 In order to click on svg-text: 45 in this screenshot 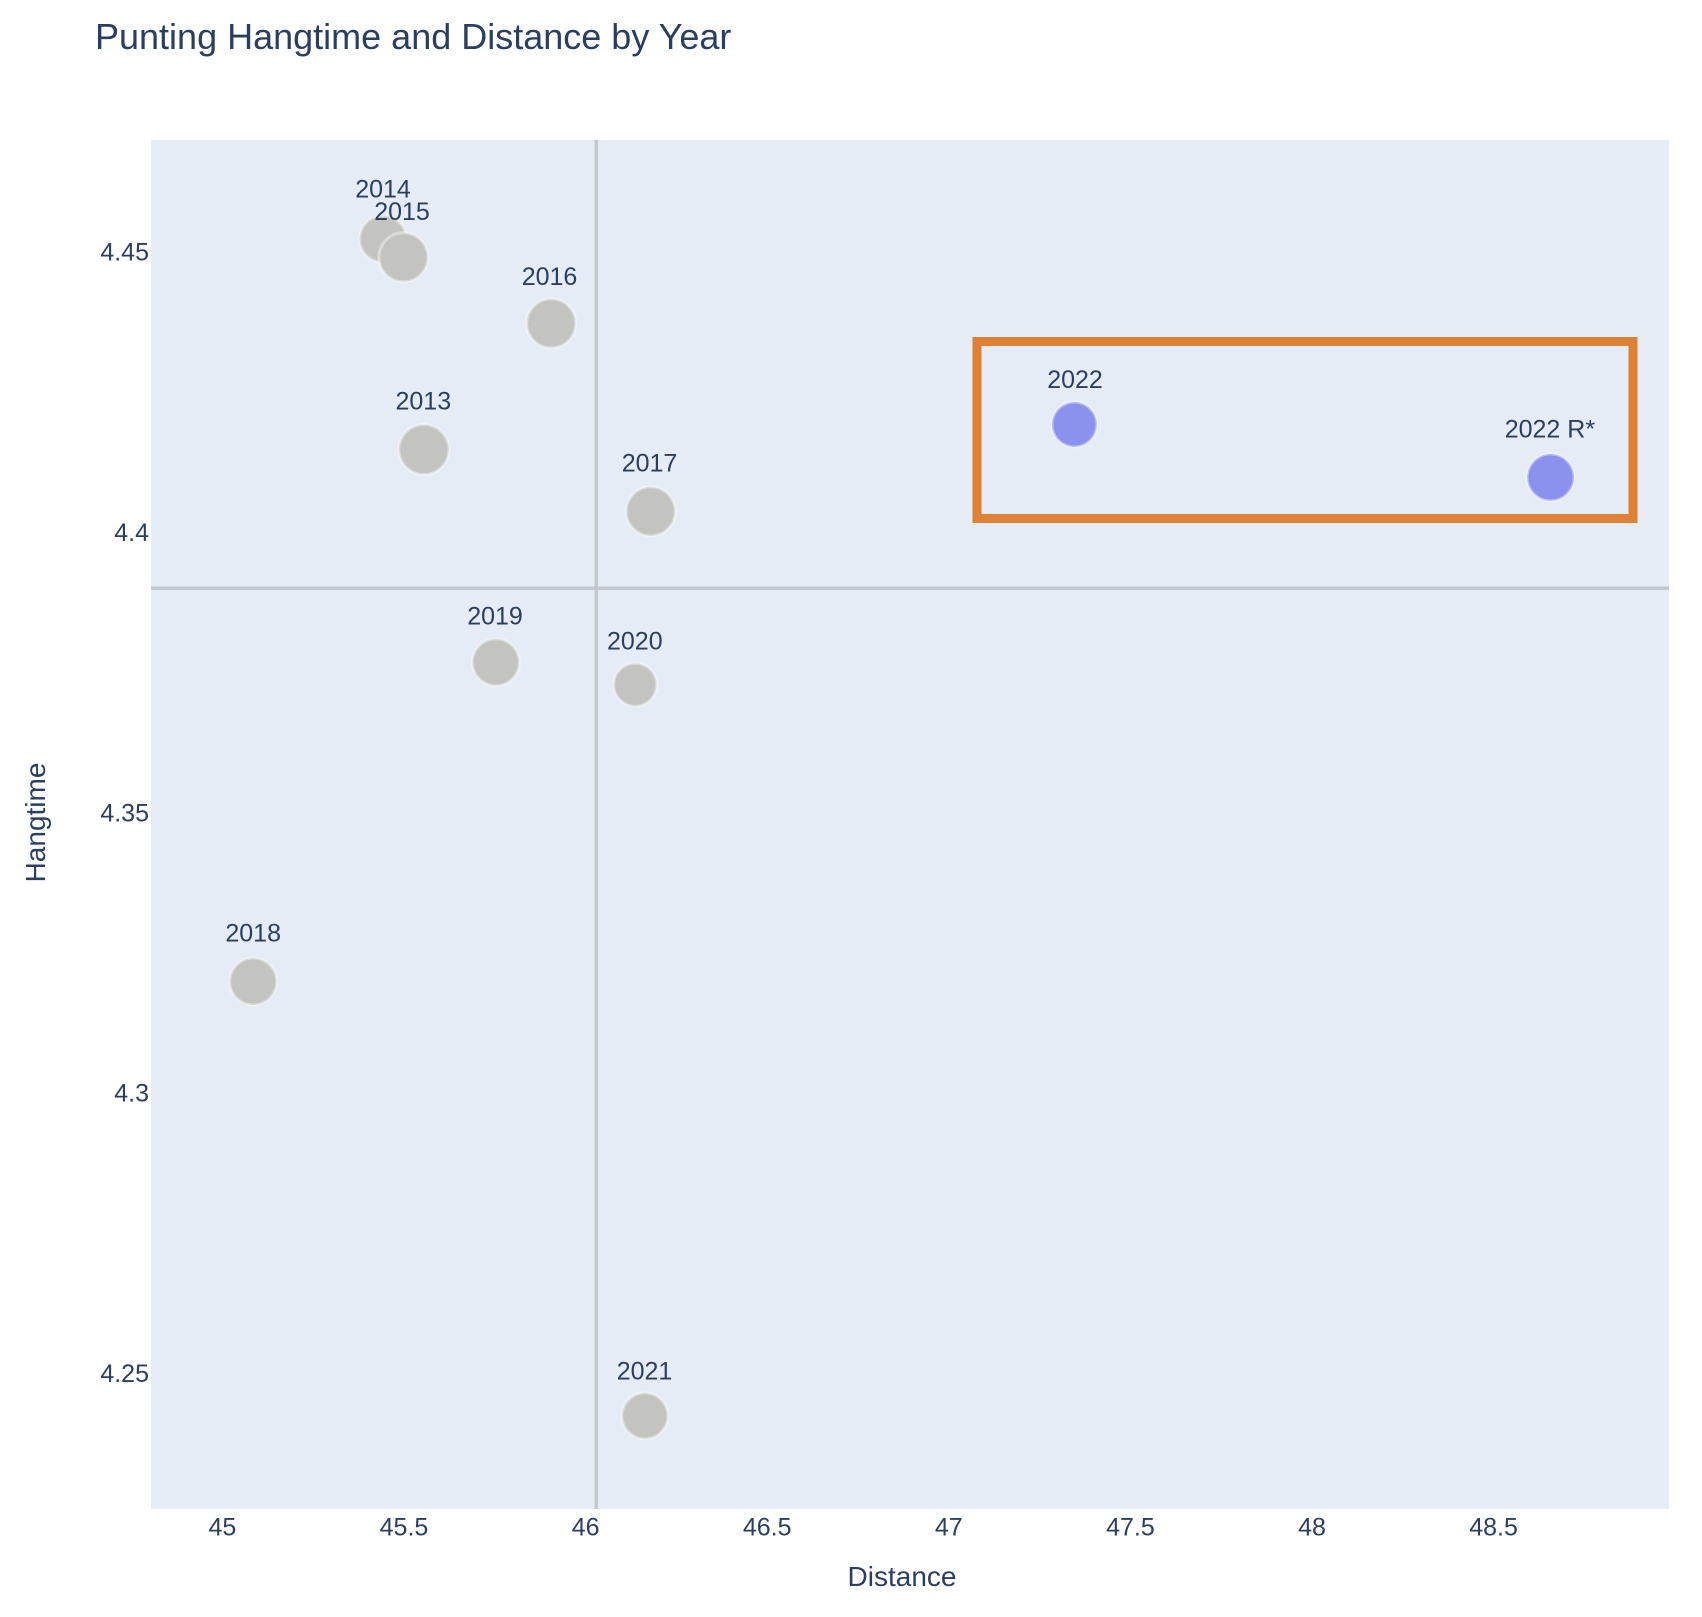, I will do `click(222, 1528)`.